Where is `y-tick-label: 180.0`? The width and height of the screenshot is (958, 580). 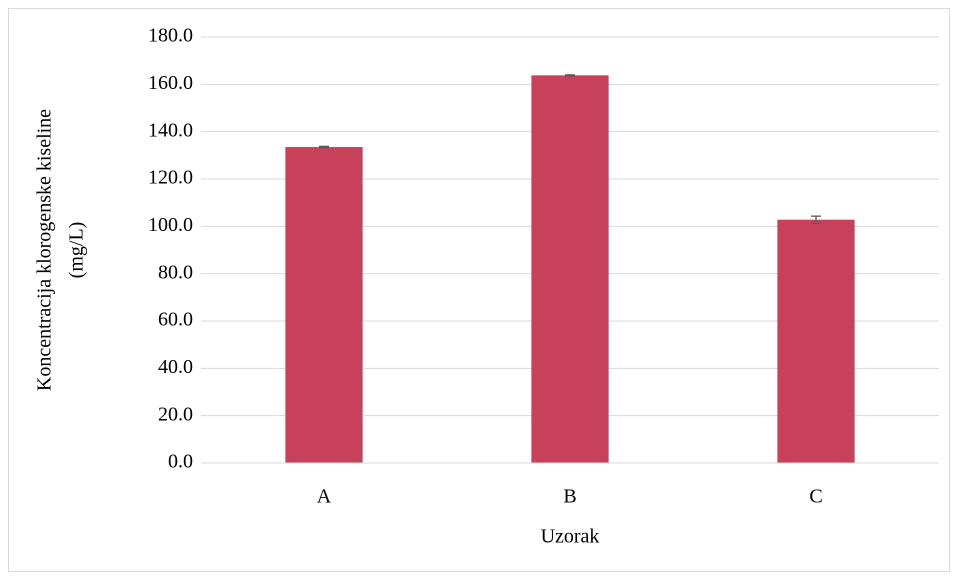
y-tick-label: 180.0 is located at coordinates (170, 36).